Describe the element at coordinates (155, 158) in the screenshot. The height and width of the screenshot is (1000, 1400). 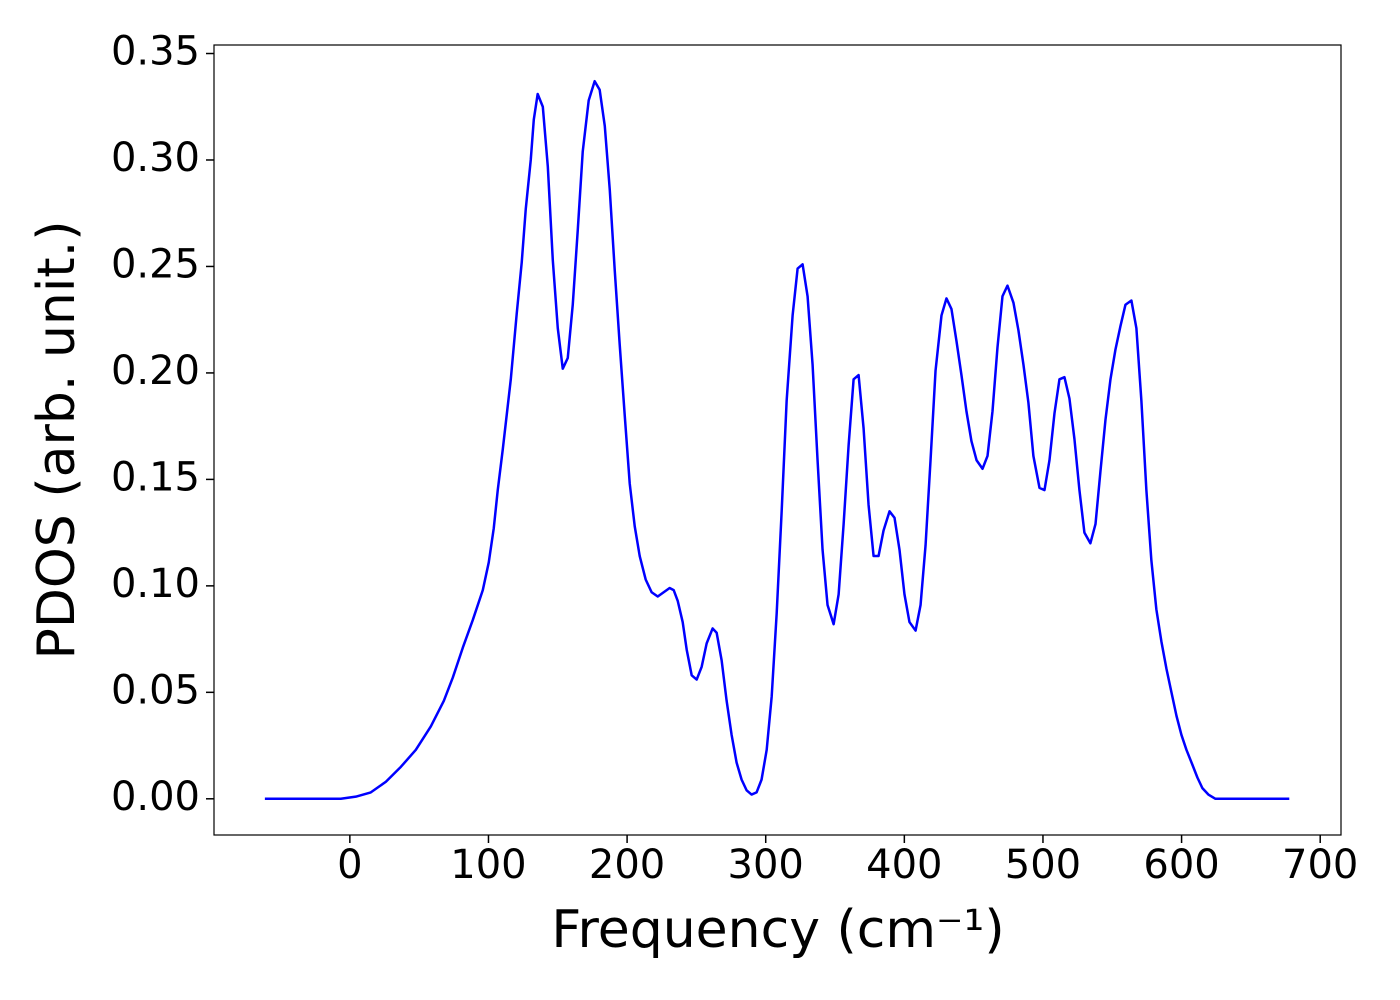
I see `y-tick-label: 0.30` at that location.